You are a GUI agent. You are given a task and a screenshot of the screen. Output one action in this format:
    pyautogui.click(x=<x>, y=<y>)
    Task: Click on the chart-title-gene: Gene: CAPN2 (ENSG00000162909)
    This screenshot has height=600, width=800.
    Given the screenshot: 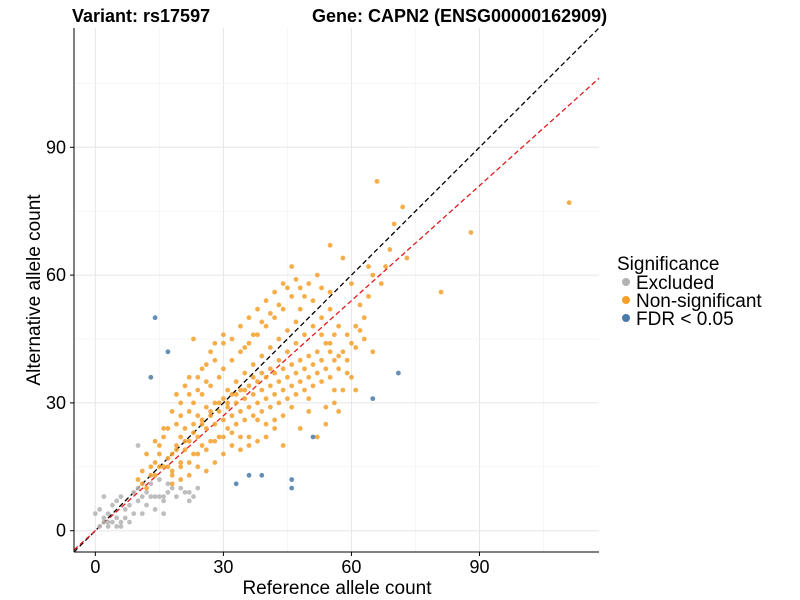 What is the action you would take?
    pyautogui.click(x=459, y=16)
    